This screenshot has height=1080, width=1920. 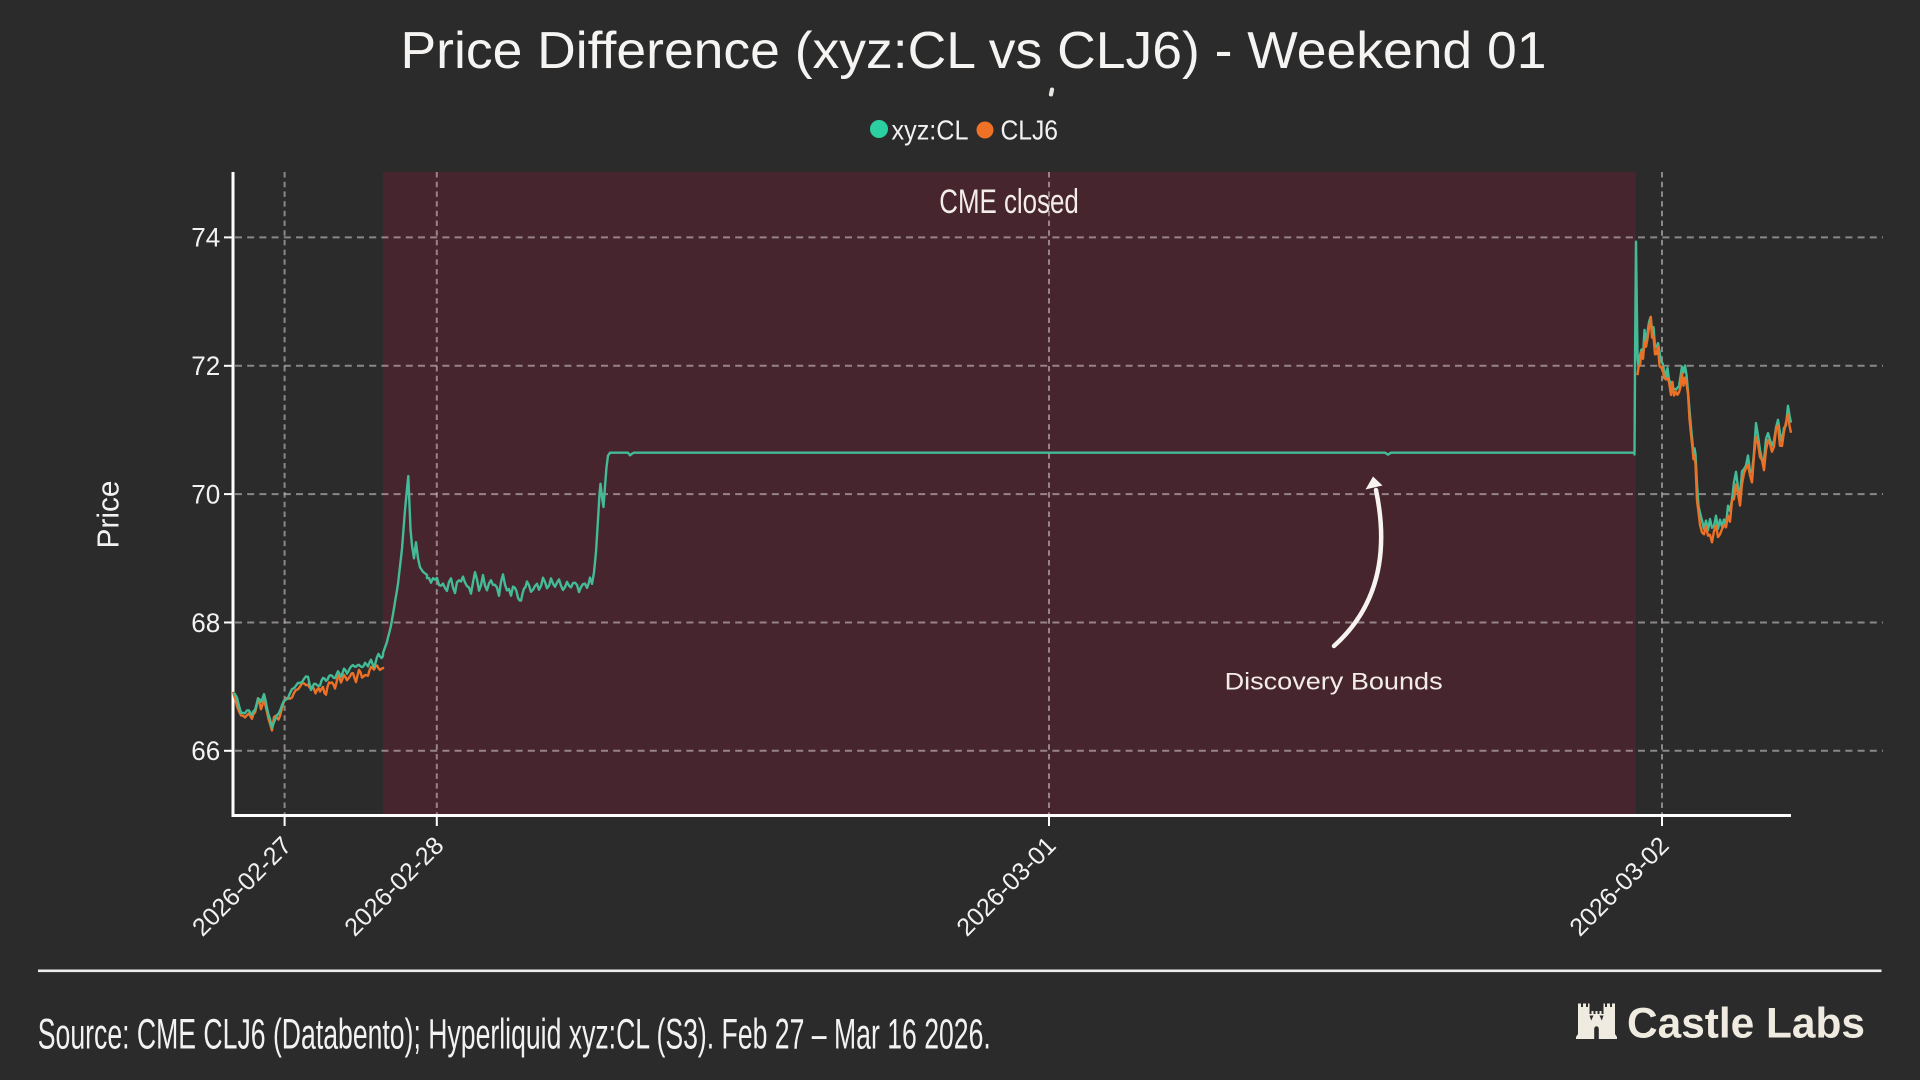 I want to click on svg-text: 66, so click(x=205, y=751).